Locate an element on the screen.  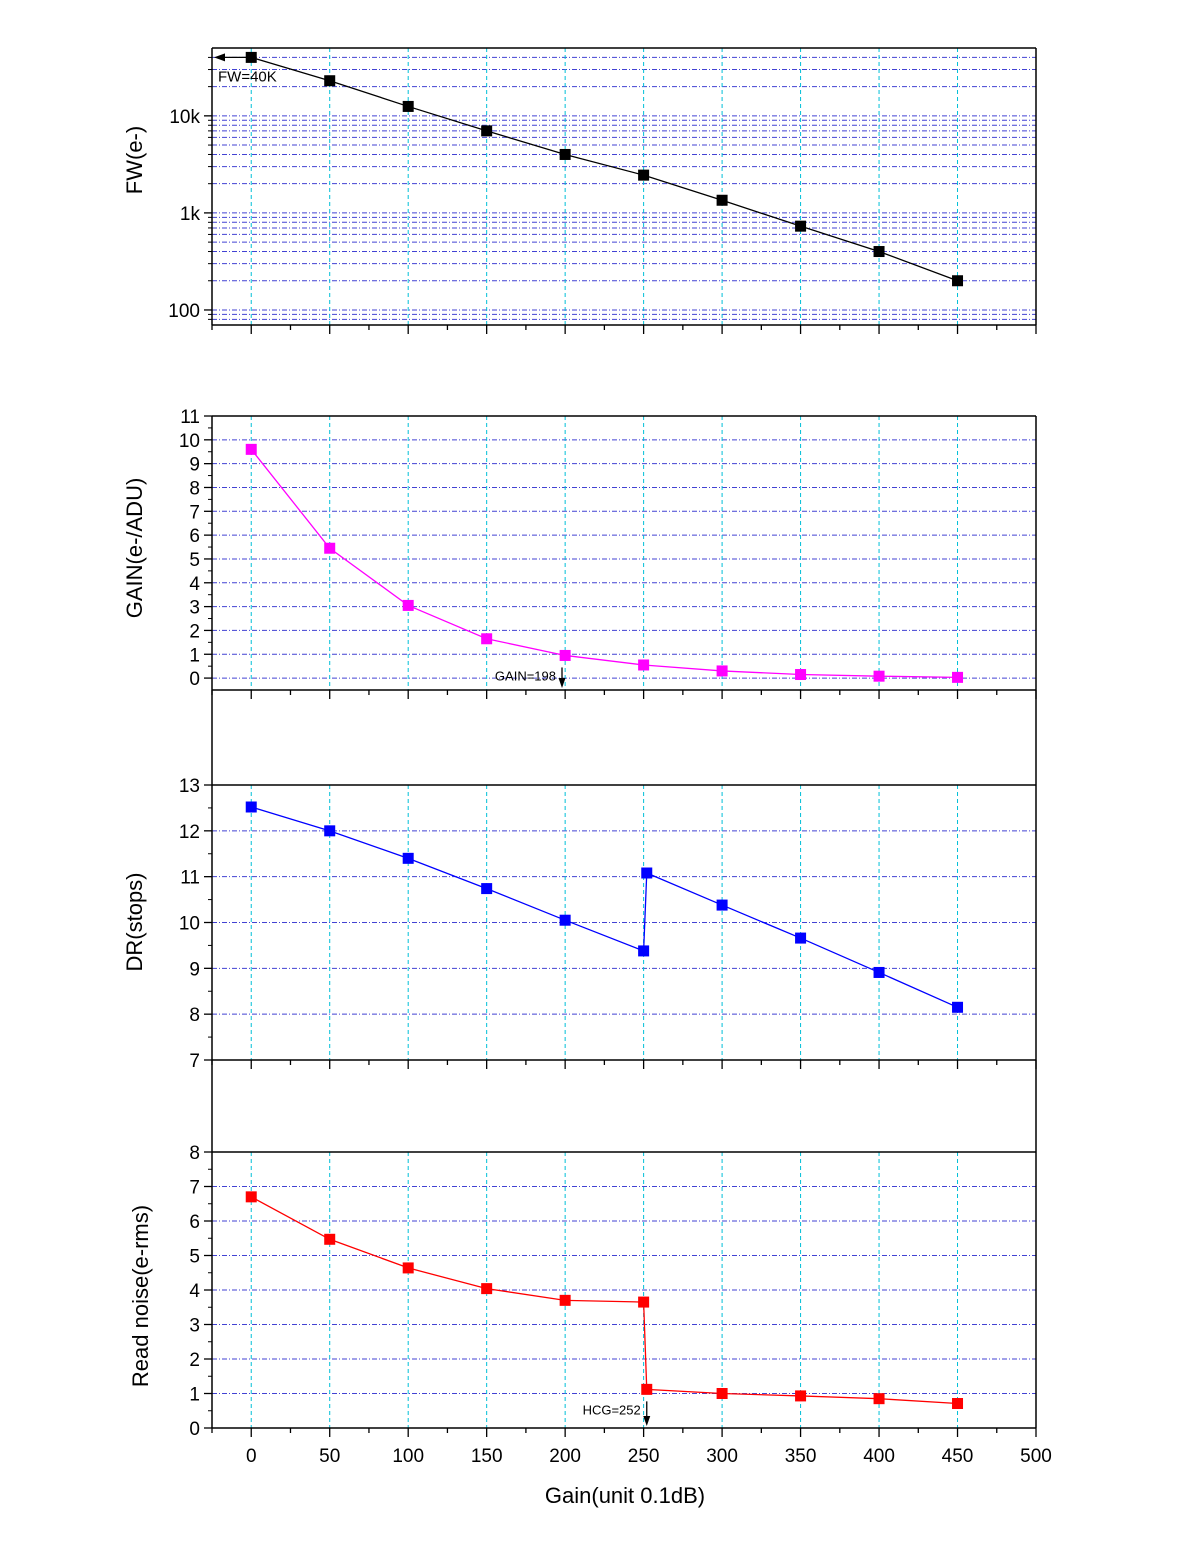
x-axis-label: Gain(unit 0.1dB) is located at coordinates (625, 1495).